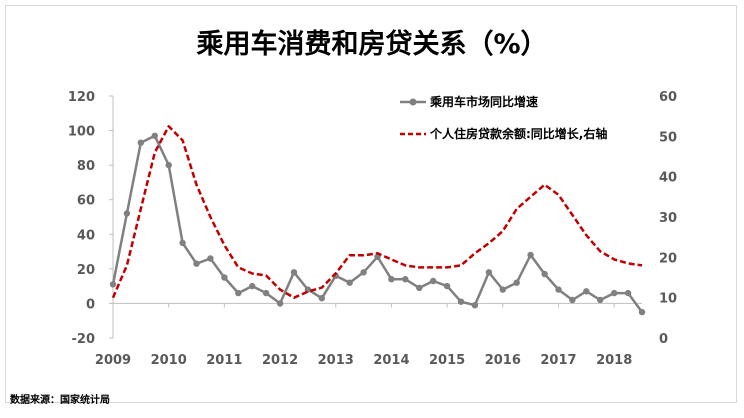  Describe the element at coordinates (483, 101) in the screenshot. I see `legend-label-passenger-car: 乘用车市场同比增速` at that location.